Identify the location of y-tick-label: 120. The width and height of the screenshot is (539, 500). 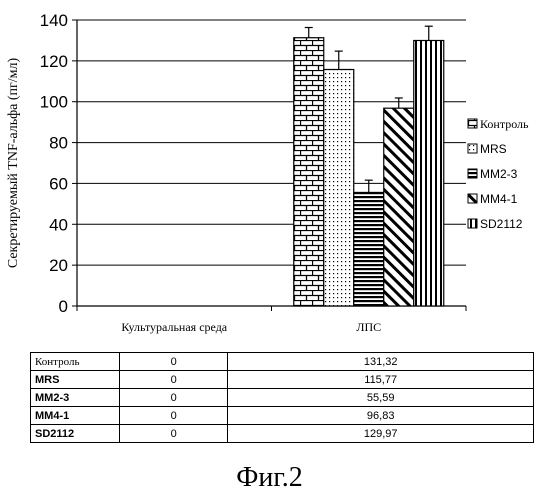
(54, 61).